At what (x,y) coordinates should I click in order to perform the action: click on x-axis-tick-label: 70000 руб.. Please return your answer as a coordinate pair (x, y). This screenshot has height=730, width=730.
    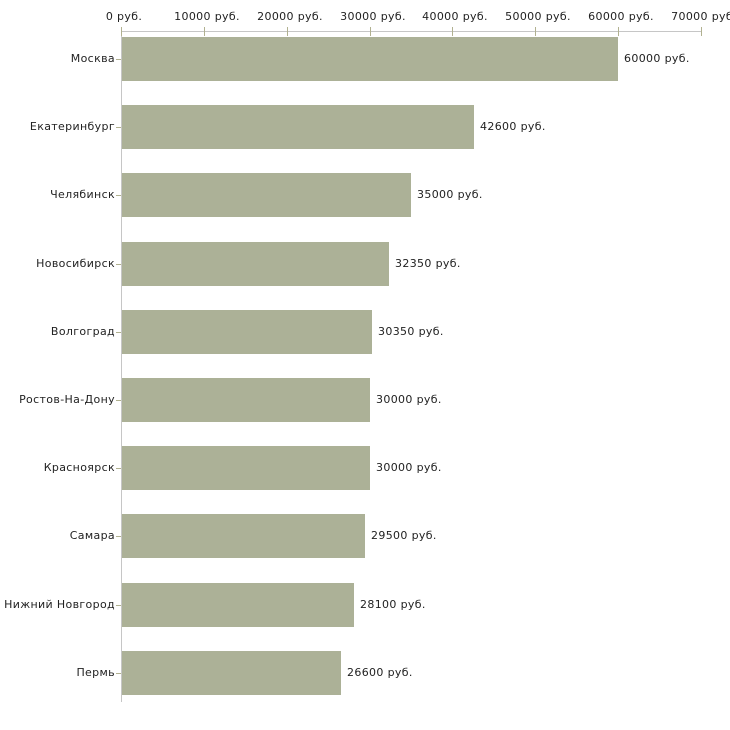
    Looking at the image, I should click on (700, 16).